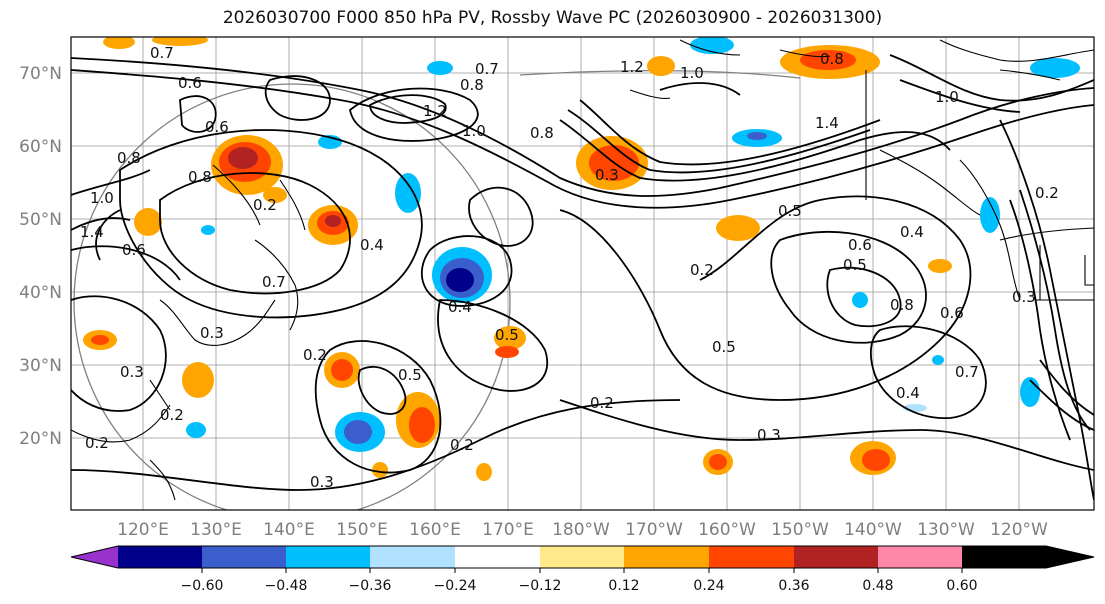 Image resolution: width=1105 pixels, height=604 pixels. What do you see at coordinates (727, 530) in the screenshot?
I see `lon-label: 160°W` at bounding box center [727, 530].